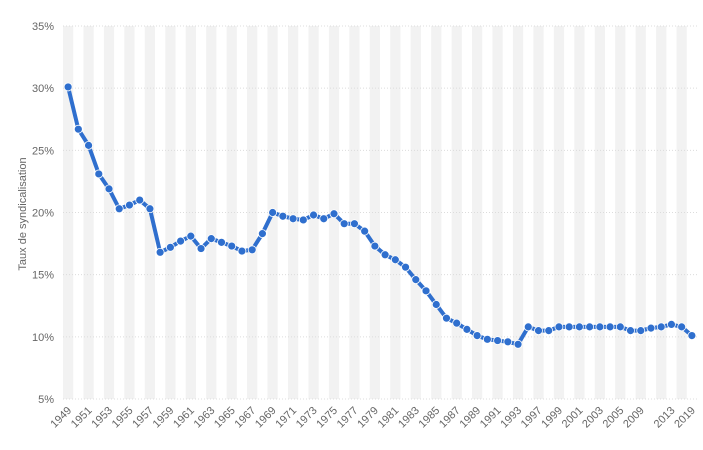 This screenshot has height=450, width=703. I want to click on x-tick-label: 1979, so click(368, 418).